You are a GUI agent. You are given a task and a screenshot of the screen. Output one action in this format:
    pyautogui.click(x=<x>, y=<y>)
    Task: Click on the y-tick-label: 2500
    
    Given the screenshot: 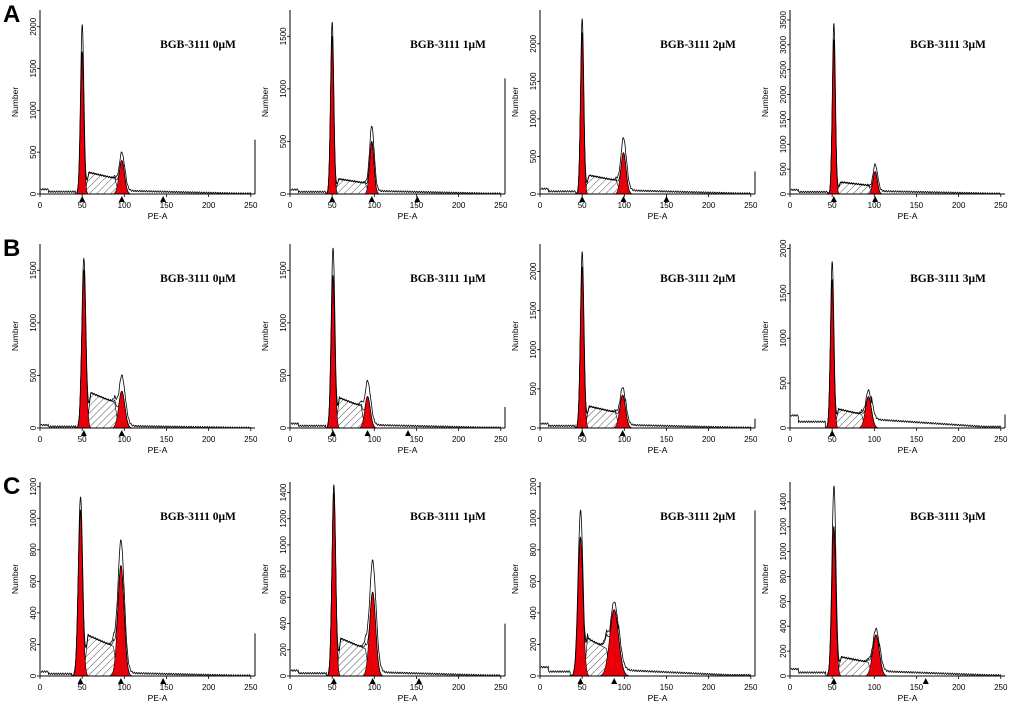 What is the action you would take?
    pyautogui.click(x=783, y=69)
    